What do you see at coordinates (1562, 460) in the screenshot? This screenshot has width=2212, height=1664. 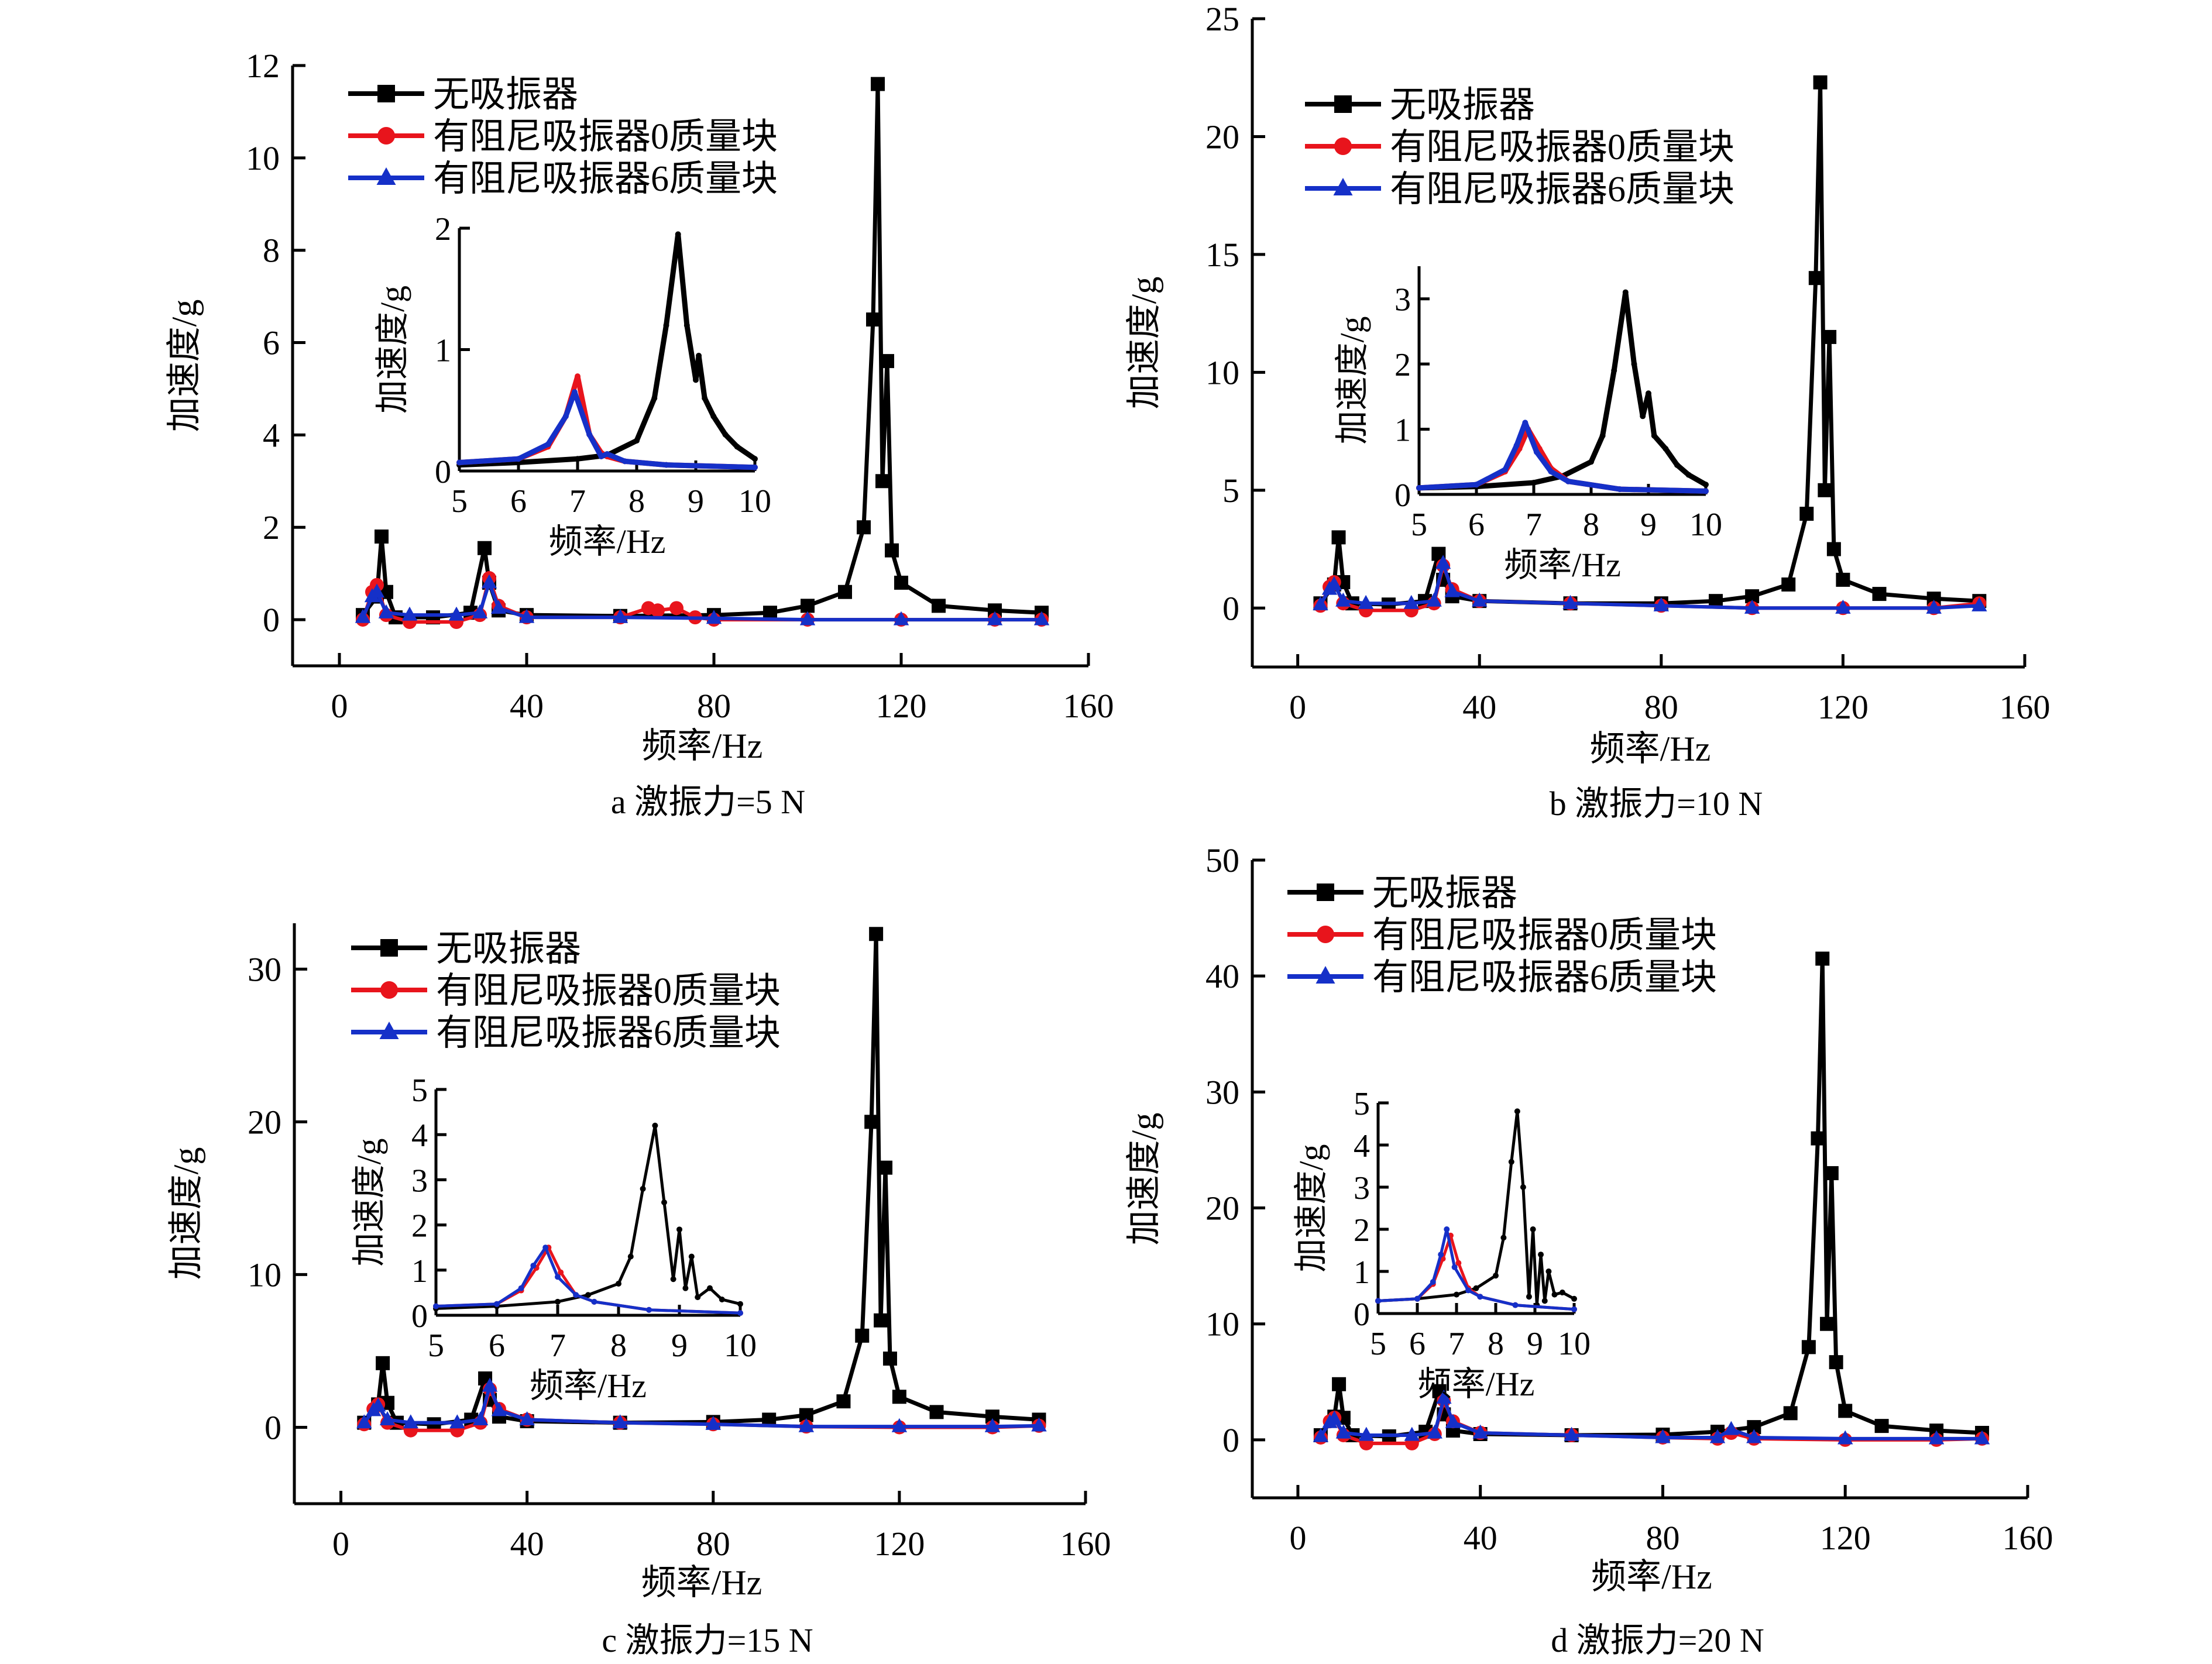 I see `inset-series-line-damped-0-mass` at bounding box center [1562, 460].